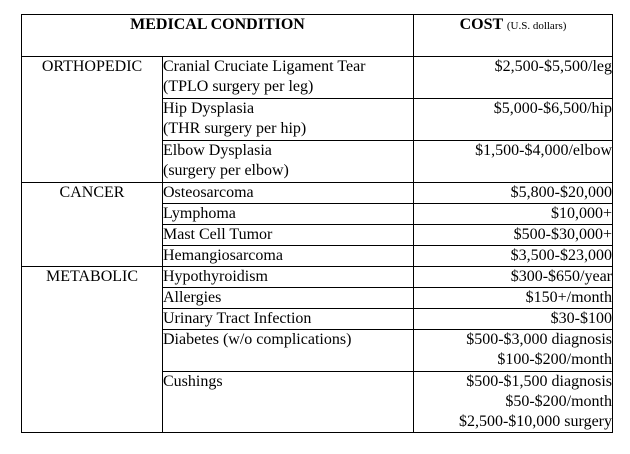 Image resolution: width=630 pixels, height=454 pixels. I want to click on condition-name: Hemangiosarcoma, so click(223, 255).